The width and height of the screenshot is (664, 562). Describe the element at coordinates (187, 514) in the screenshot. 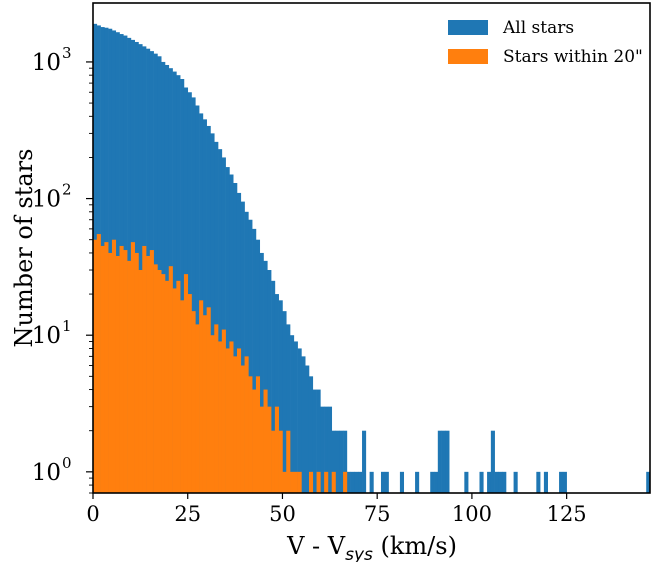

I see `x-tick-label: 25` at that location.